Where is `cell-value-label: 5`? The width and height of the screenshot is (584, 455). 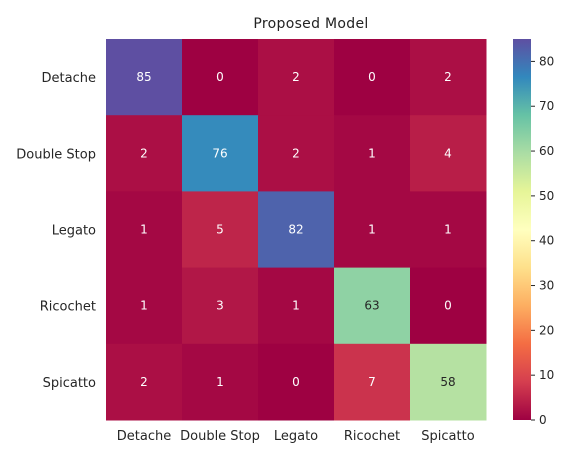
cell-value-label: 5 is located at coordinates (220, 230).